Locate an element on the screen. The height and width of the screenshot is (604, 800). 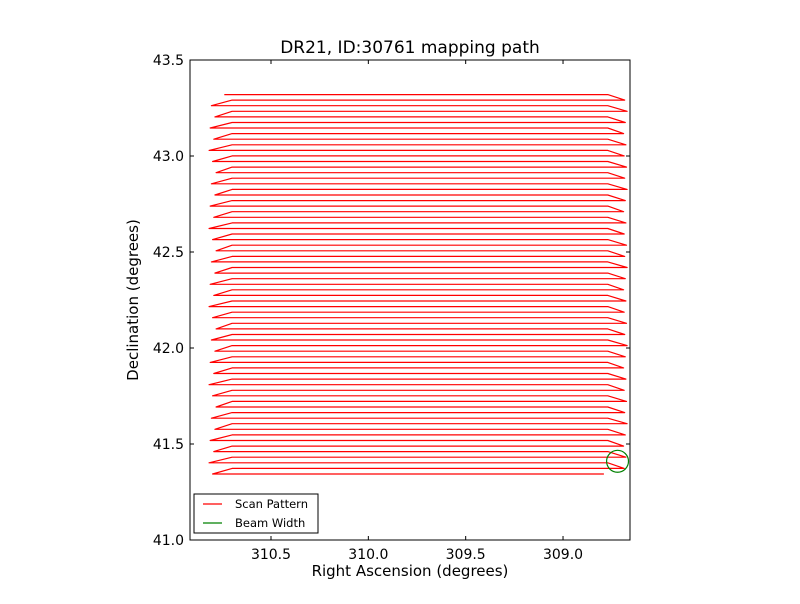
y-tick-label: 43.5 is located at coordinates (168, 61).